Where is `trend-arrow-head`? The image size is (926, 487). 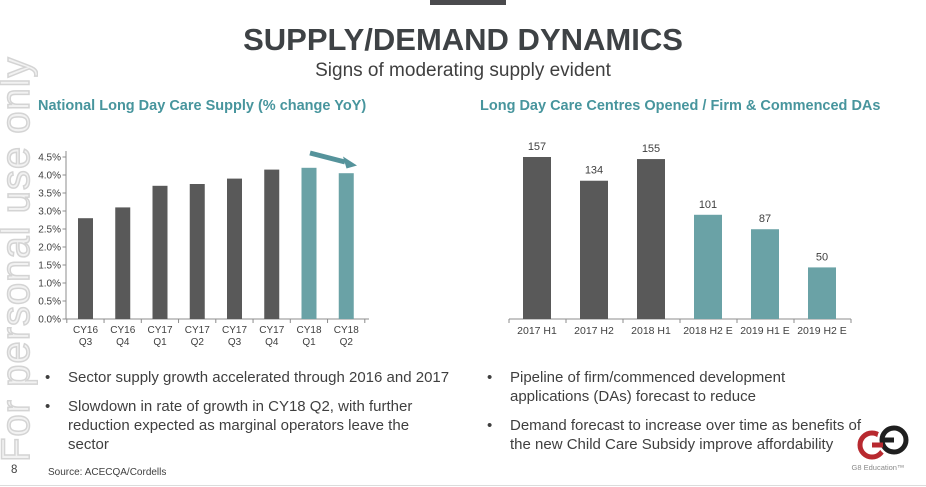
trend-arrow-head is located at coordinates (350, 162).